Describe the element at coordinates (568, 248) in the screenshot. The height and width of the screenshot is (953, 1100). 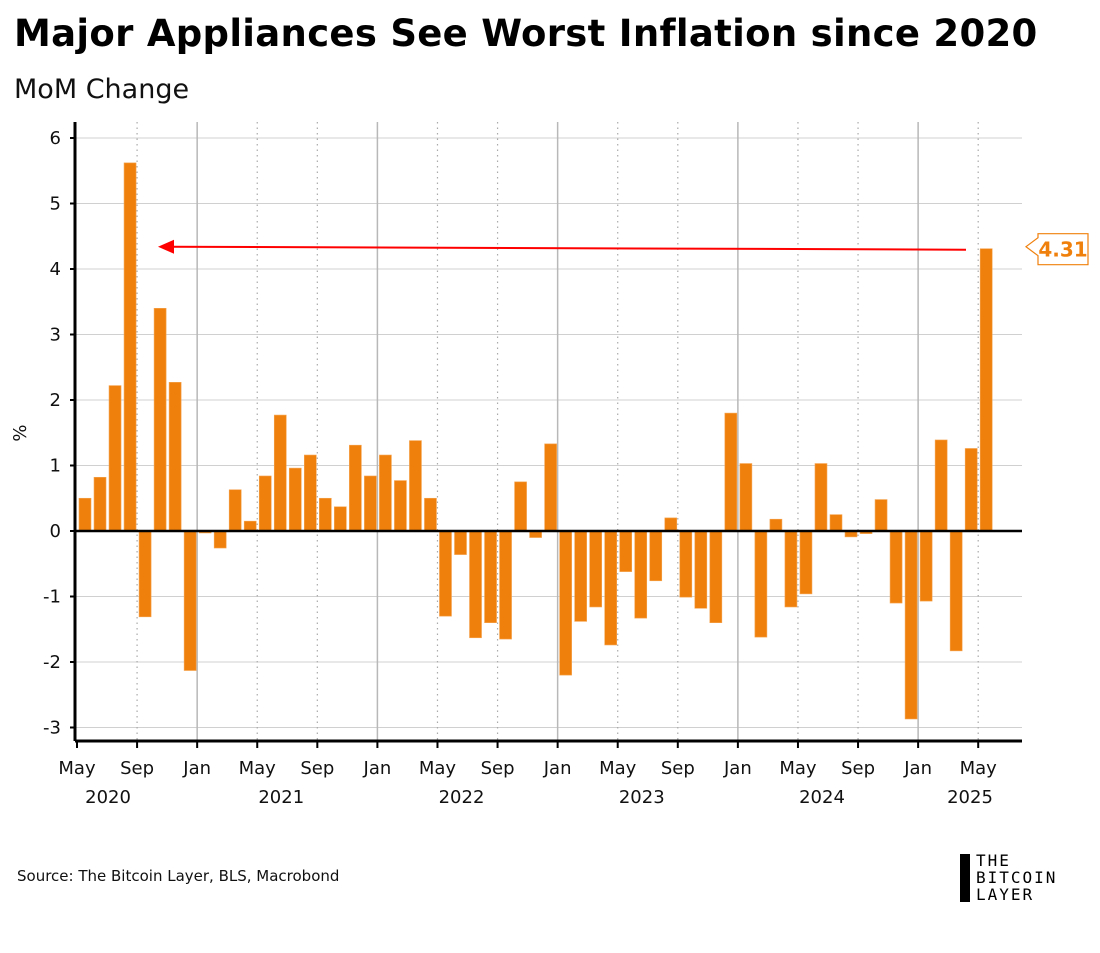
I see `annotation-arrow-line` at that location.